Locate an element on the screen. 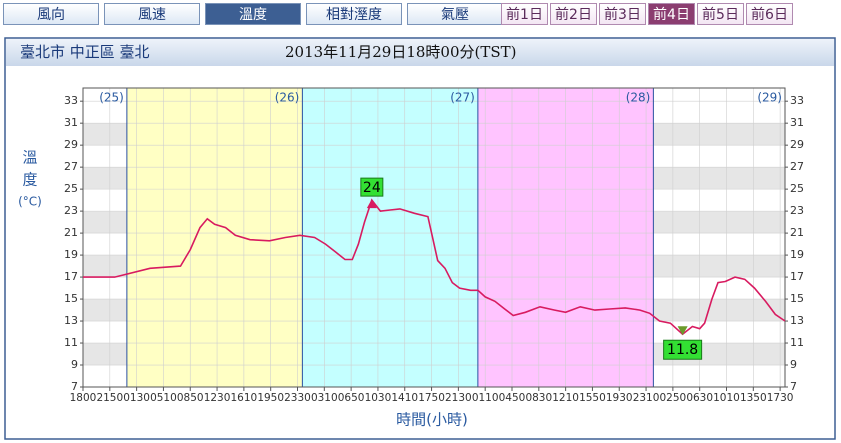  y-tick-label: 21 is located at coordinates (71, 232).